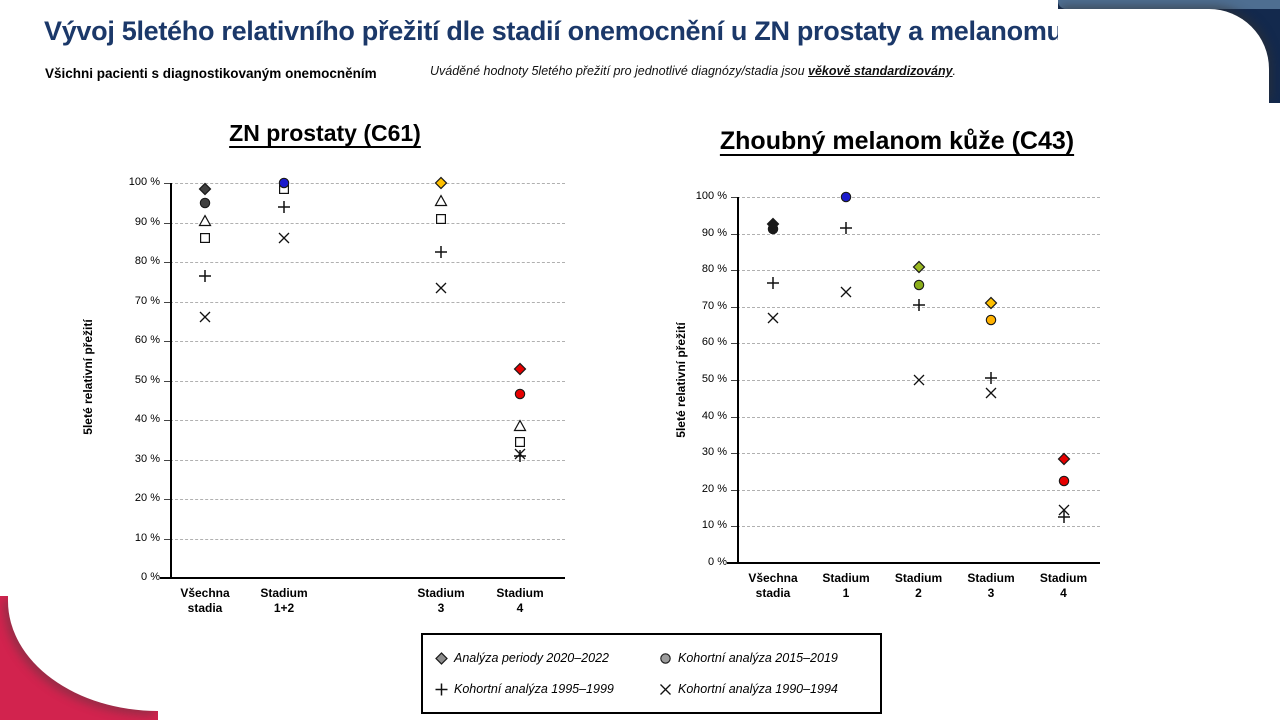 This screenshot has width=1280, height=720. Describe the element at coordinates (441, 689) in the screenshot. I see `legend-marker-plus-icon` at that location.